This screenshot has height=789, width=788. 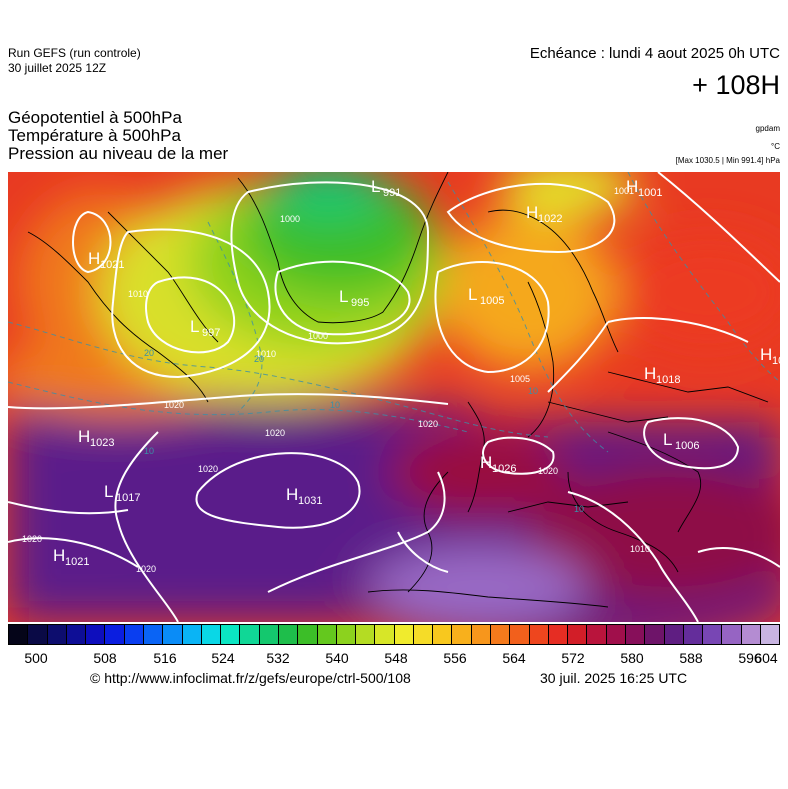 I want to click on forecast-hour: + 108H, so click(x=736, y=85).